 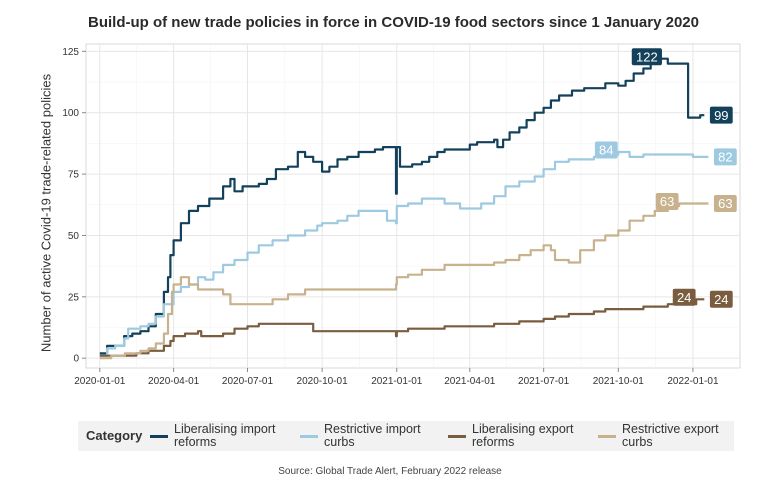 I want to click on y-tick-label: 0, so click(x=76, y=359).